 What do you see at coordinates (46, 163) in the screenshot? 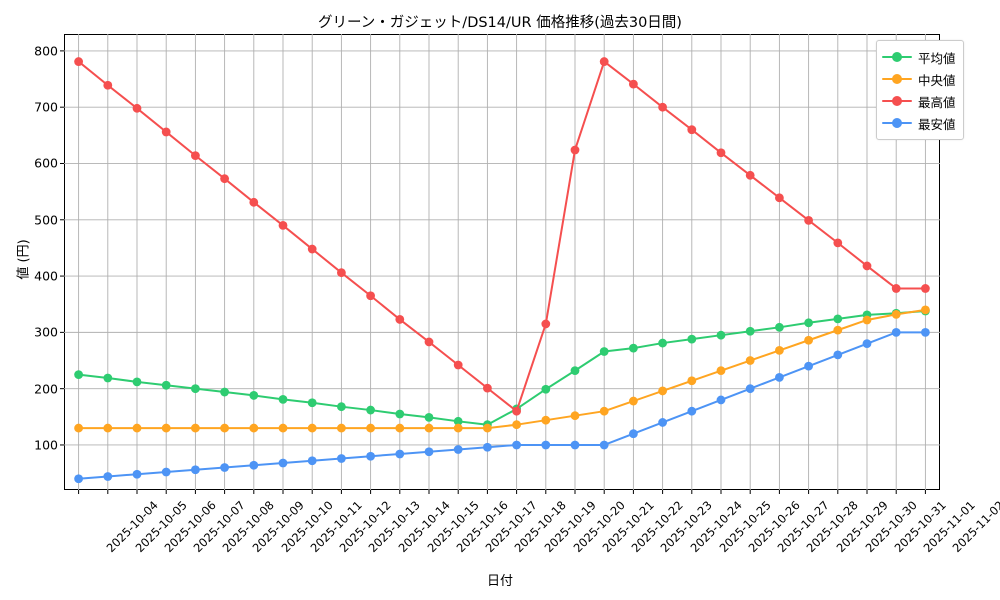
I see `y-tick-label: 600` at bounding box center [46, 163].